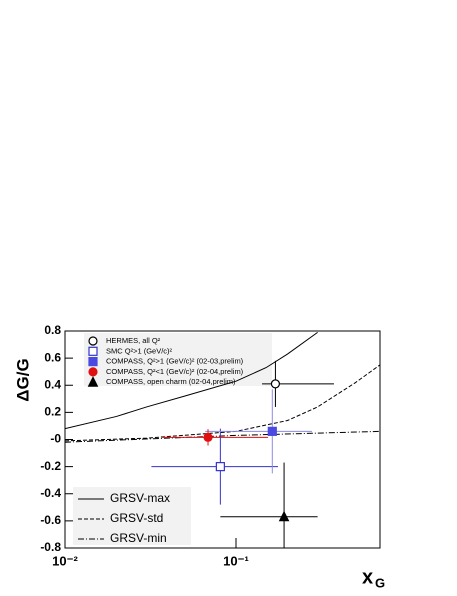 The image size is (457, 596). I want to click on marker-legend, so click(178, 359).